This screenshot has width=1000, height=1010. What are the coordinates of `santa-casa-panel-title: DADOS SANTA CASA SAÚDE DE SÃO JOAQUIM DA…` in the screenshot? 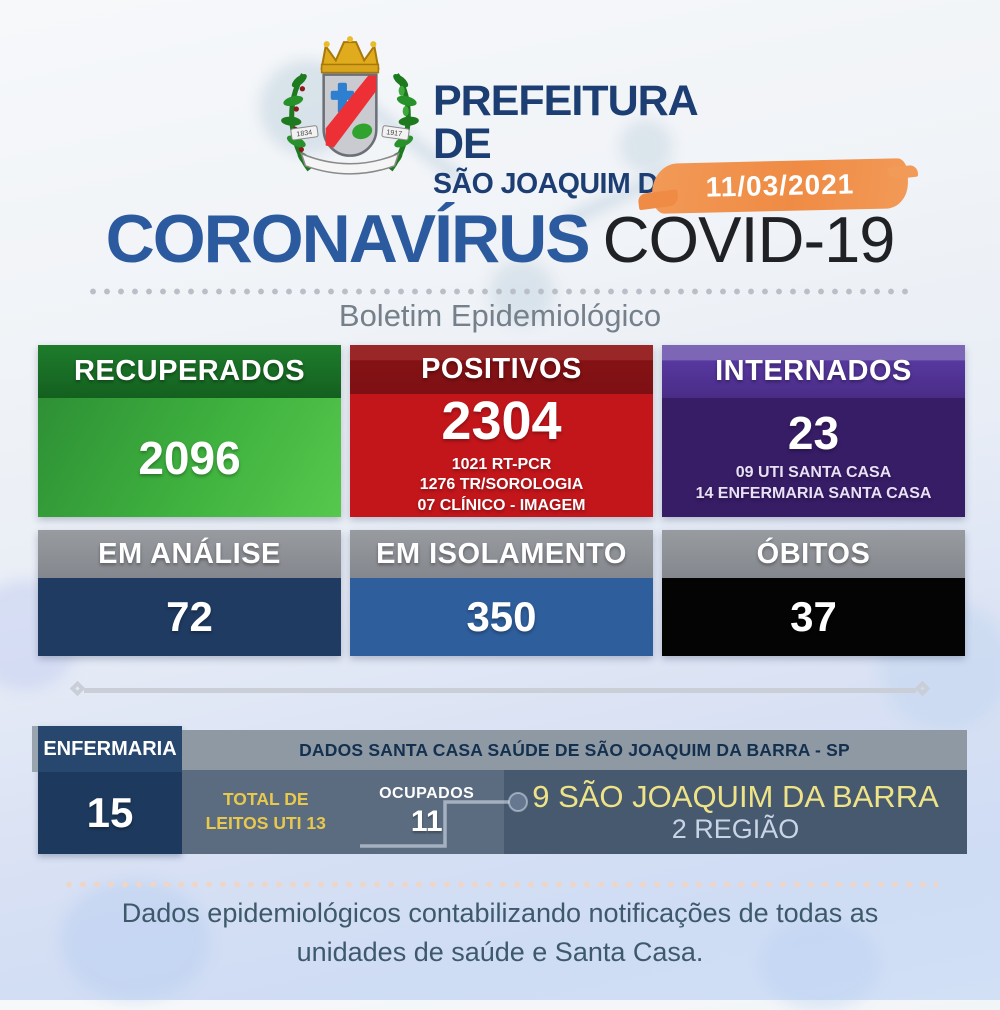 It's located at (574, 750).